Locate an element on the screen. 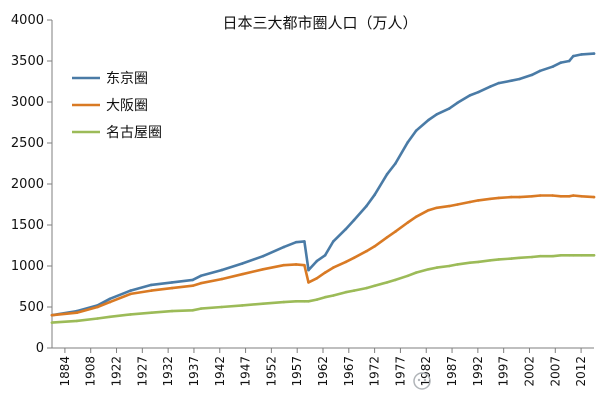 The height and width of the screenshot is (414, 604). x-tick-label: 1992 is located at coordinates (478, 371).